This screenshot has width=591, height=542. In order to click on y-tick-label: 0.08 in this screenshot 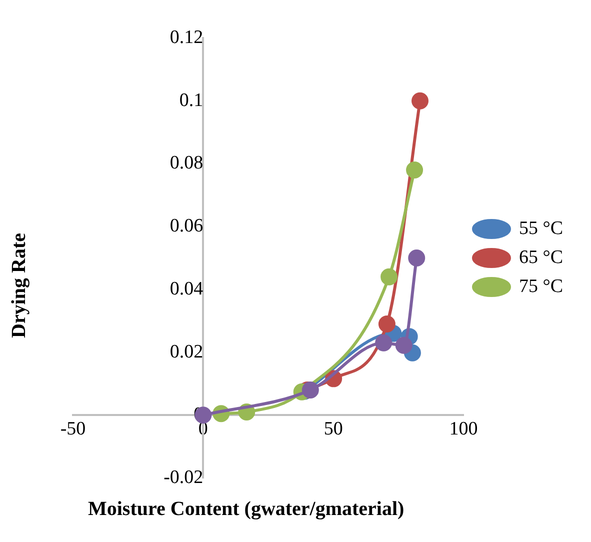, I will do `click(187, 163)`.